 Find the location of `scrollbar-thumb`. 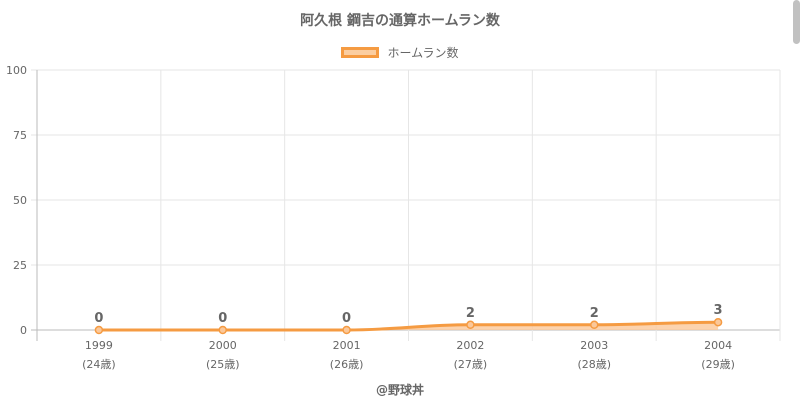

scrollbar-thumb is located at coordinates (796, 22).